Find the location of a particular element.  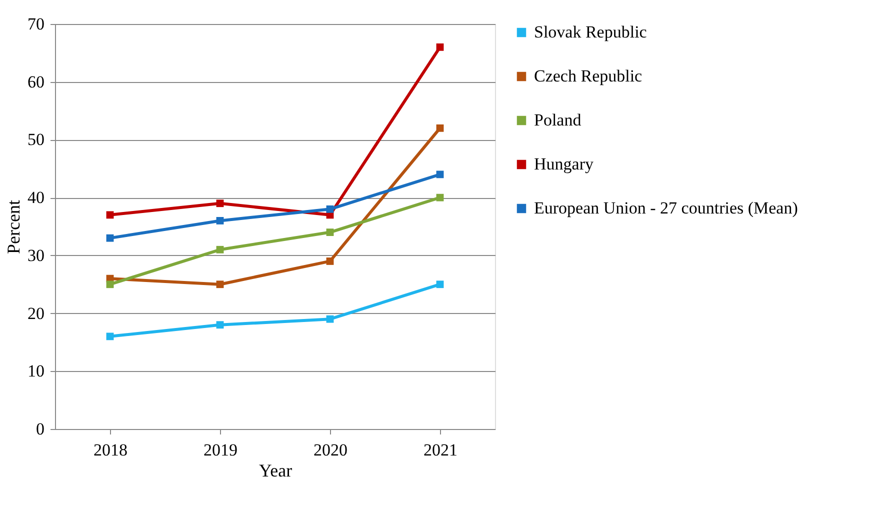

legend-label: Czech Republic is located at coordinates (588, 76).